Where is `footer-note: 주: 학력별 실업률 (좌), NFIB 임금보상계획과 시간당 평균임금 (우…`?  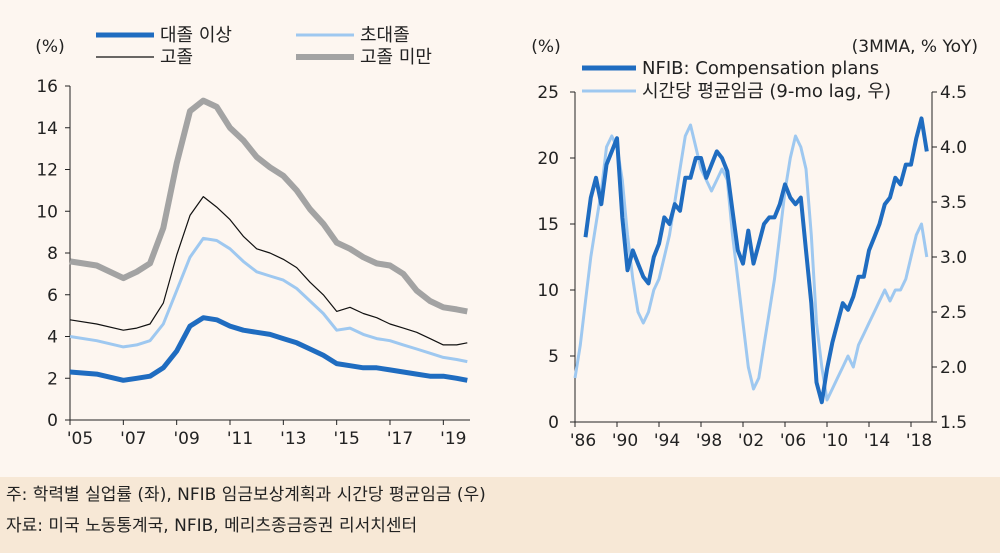 footer-note: 주: 학력별 실업률 (좌), NFIB 임금보상계획과 시간당 평균임금 (우… is located at coordinates (246, 495).